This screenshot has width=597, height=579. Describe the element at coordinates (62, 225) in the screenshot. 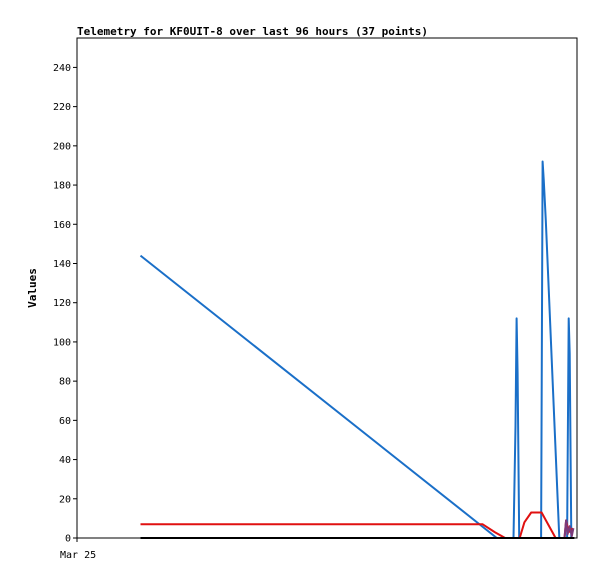

I see `y-tick-label: 160` at that location.